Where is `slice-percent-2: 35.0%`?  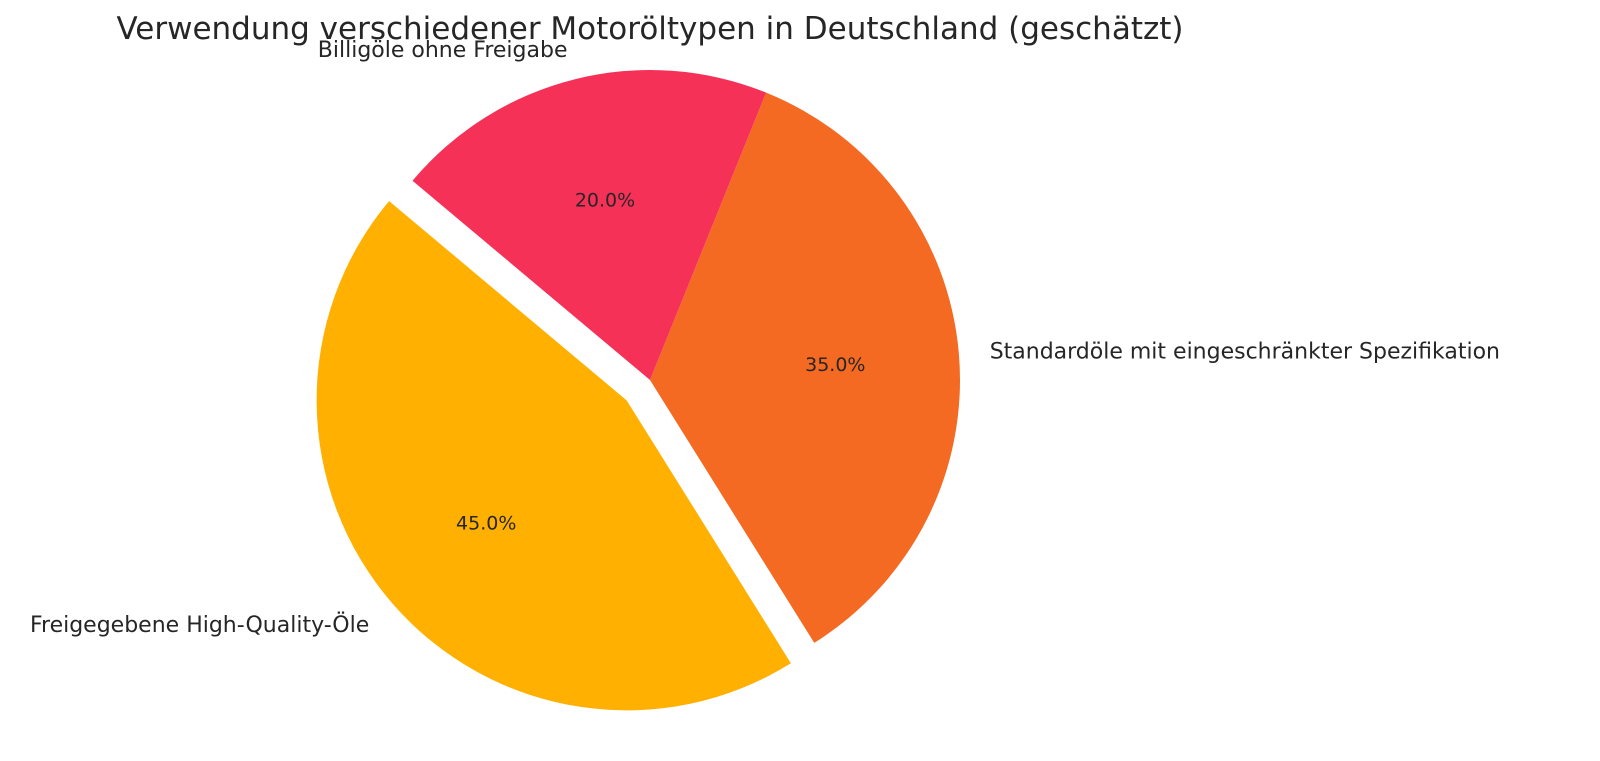 slice-percent-2: 35.0% is located at coordinates (835, 365).